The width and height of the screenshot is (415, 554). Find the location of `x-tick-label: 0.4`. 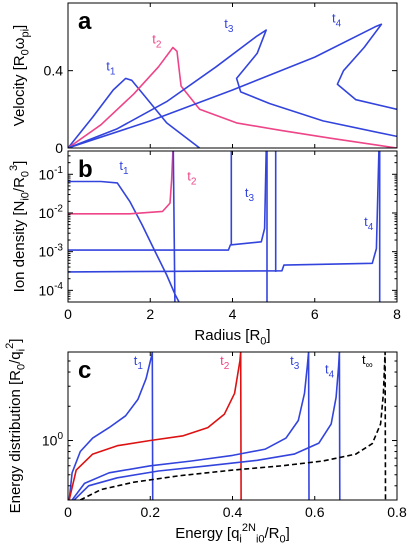

x-tick-label: 0.4 is located at coordinates (233, 512).